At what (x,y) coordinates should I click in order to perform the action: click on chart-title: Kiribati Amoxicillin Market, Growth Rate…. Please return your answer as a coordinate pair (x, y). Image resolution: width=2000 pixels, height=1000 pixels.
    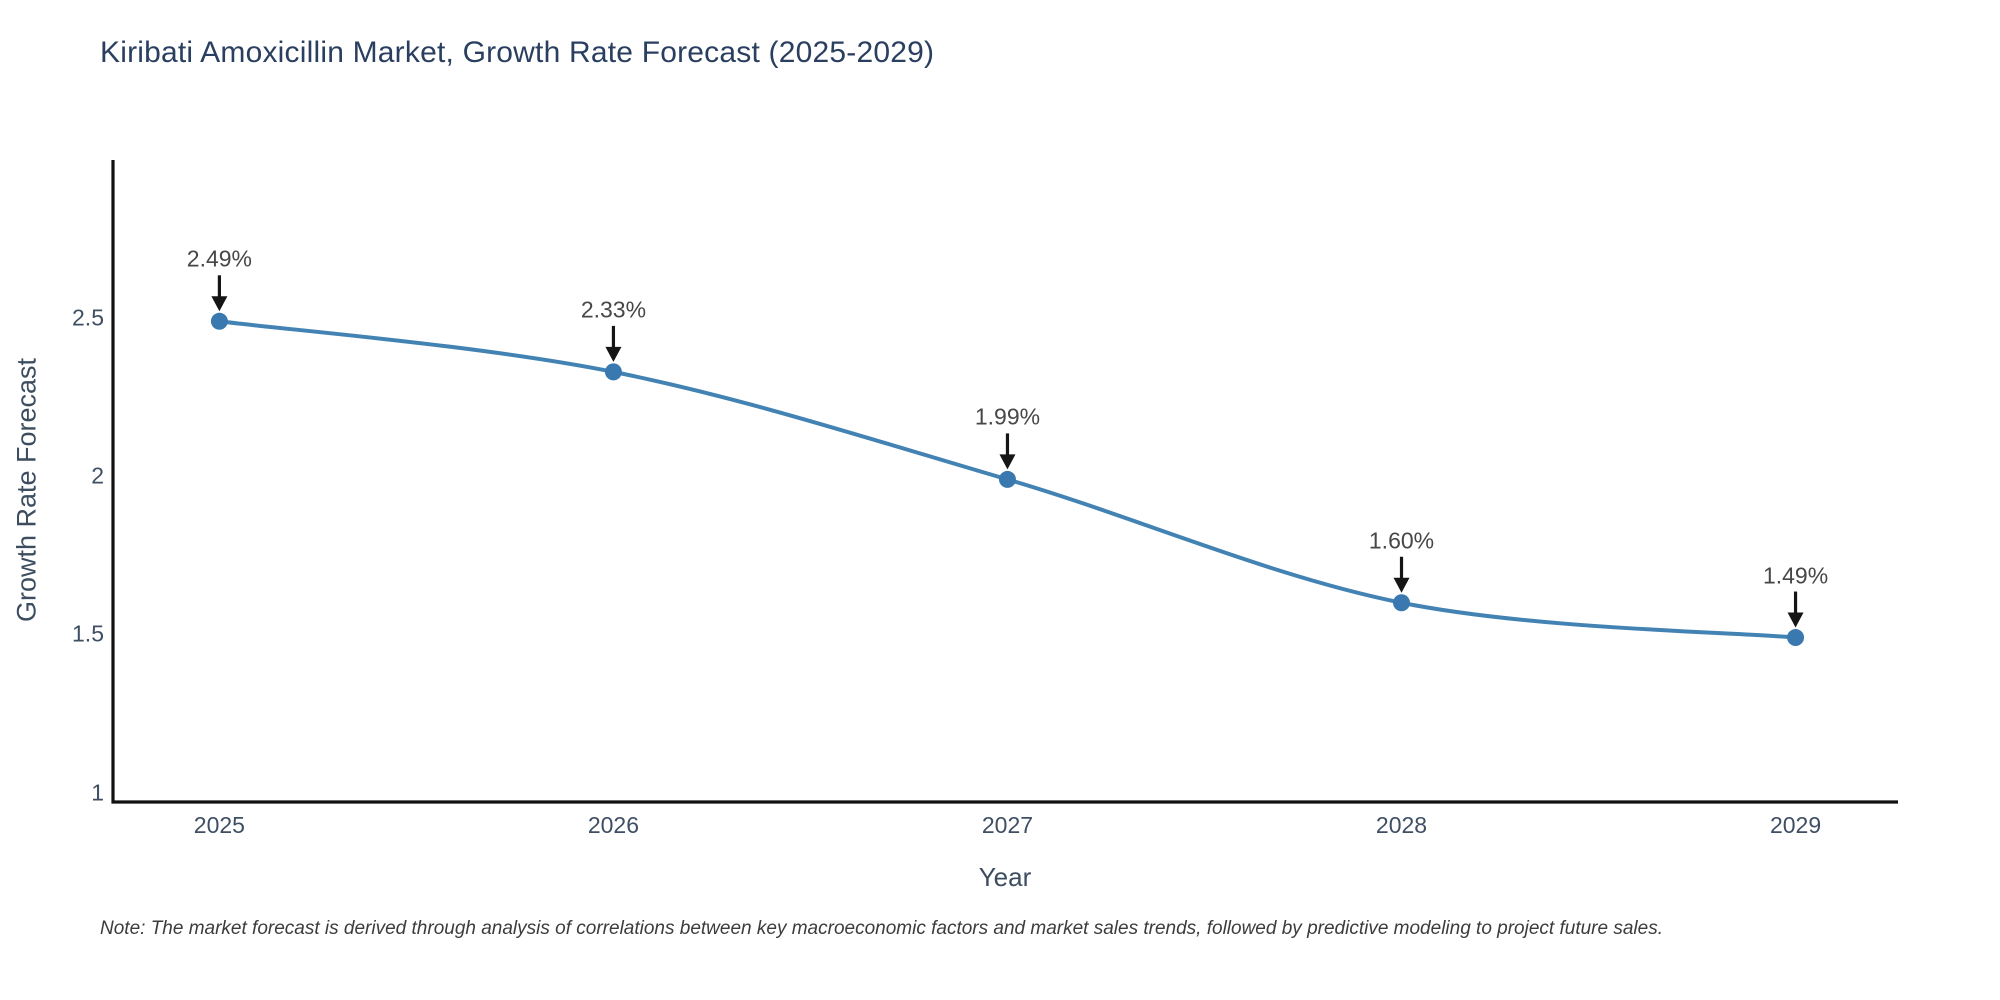
    Looking at the image, I should click on (517, 52).